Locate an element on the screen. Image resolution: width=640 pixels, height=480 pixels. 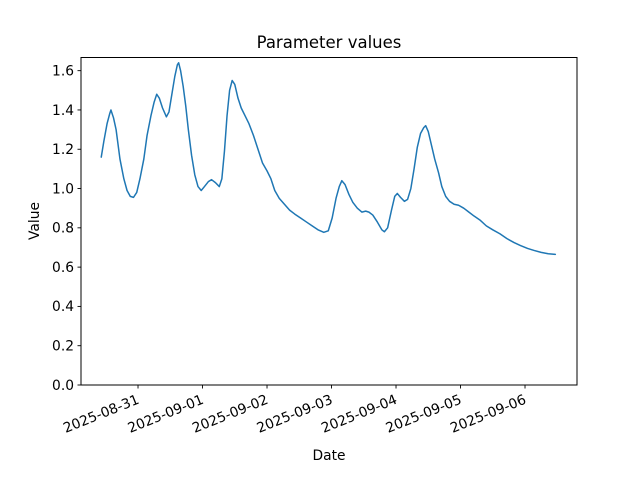
y-tick-label: 1.4 is located at coordinates (63, 111).